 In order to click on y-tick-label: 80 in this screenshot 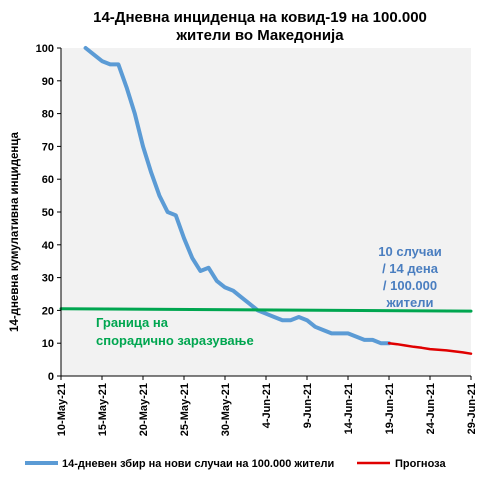, I will do `click(48, 115)`.